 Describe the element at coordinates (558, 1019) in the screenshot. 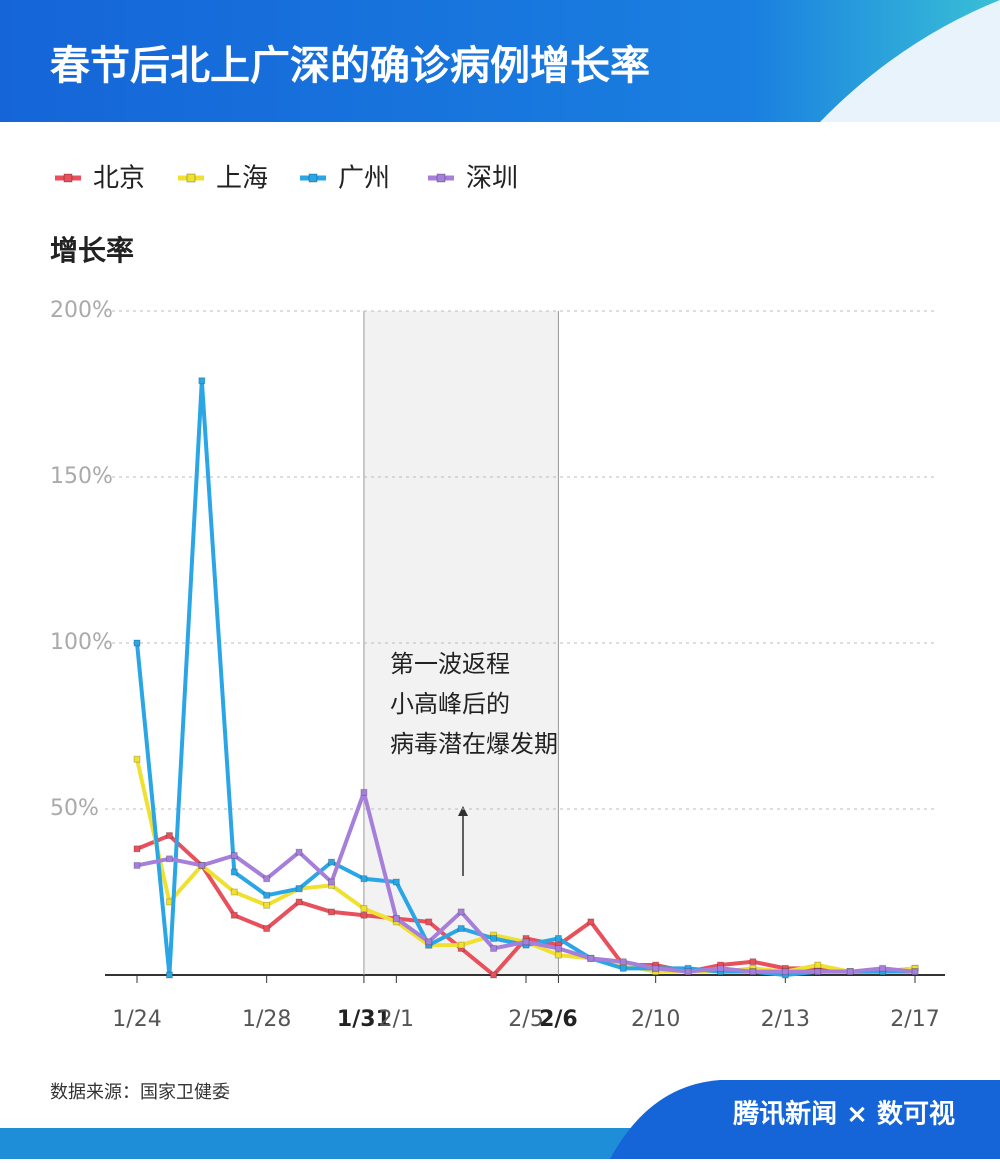

I see `x-tick-label: 2/6` at that location.